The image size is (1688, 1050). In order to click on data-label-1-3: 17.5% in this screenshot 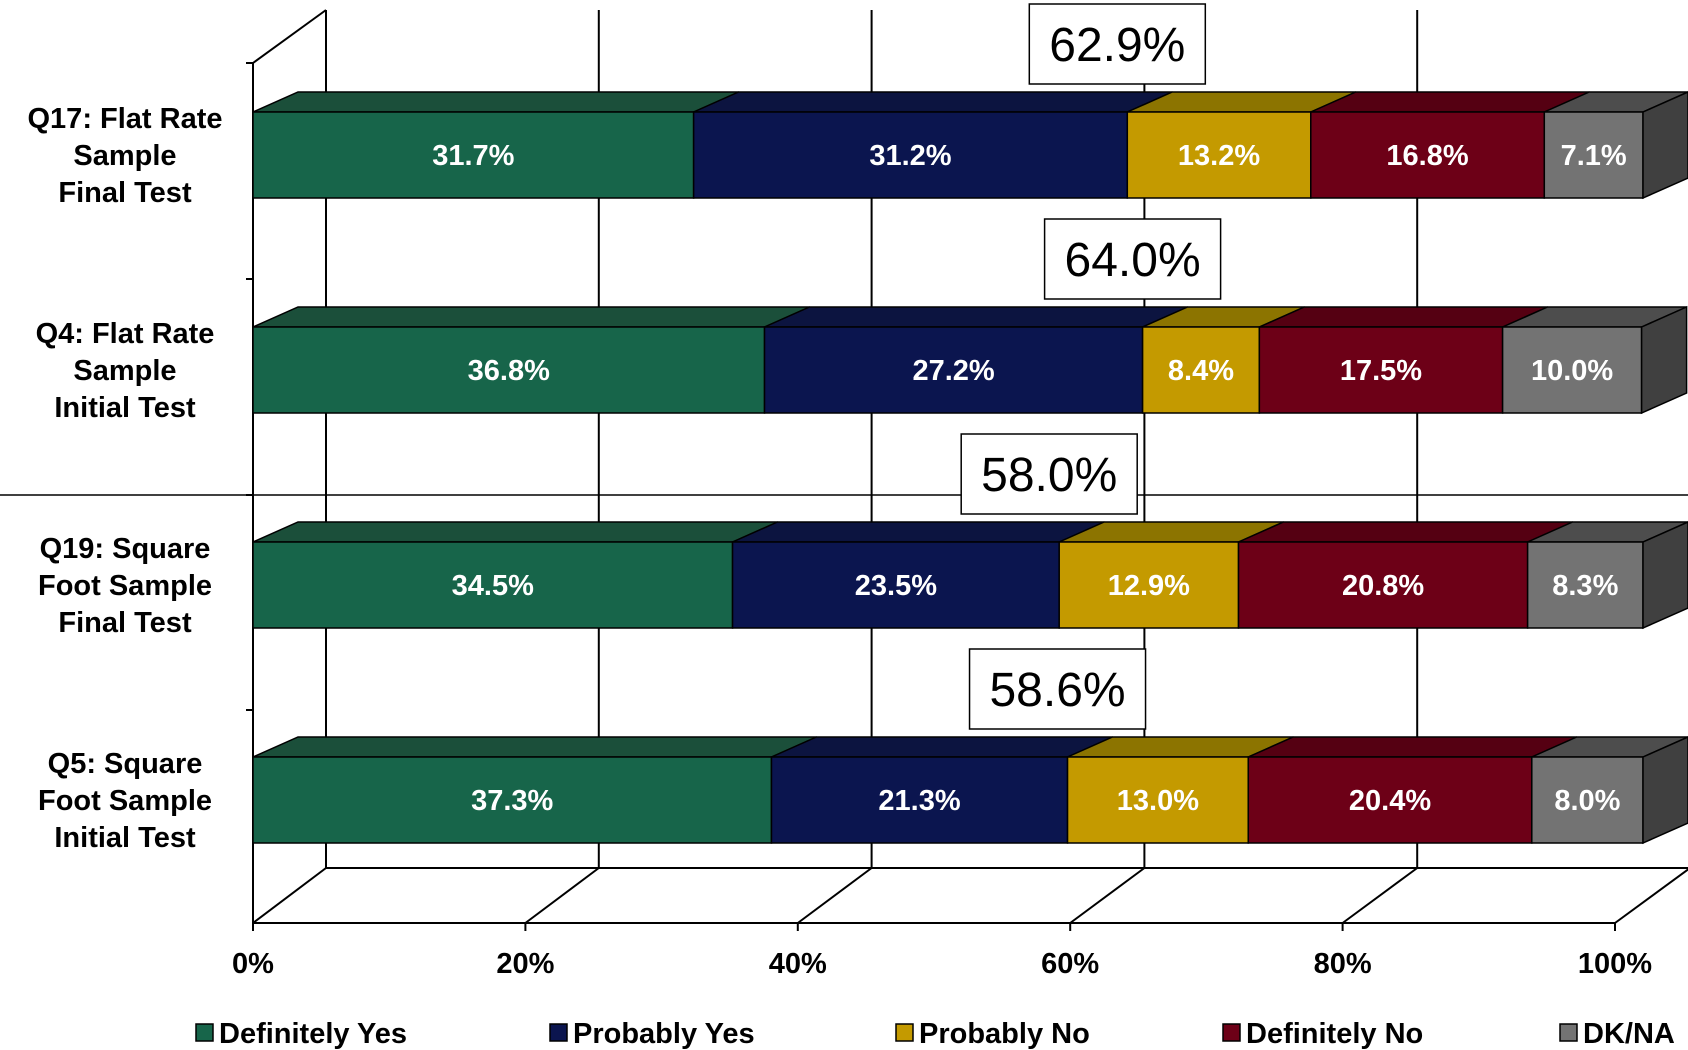, I will do `click(1381, 371)`.